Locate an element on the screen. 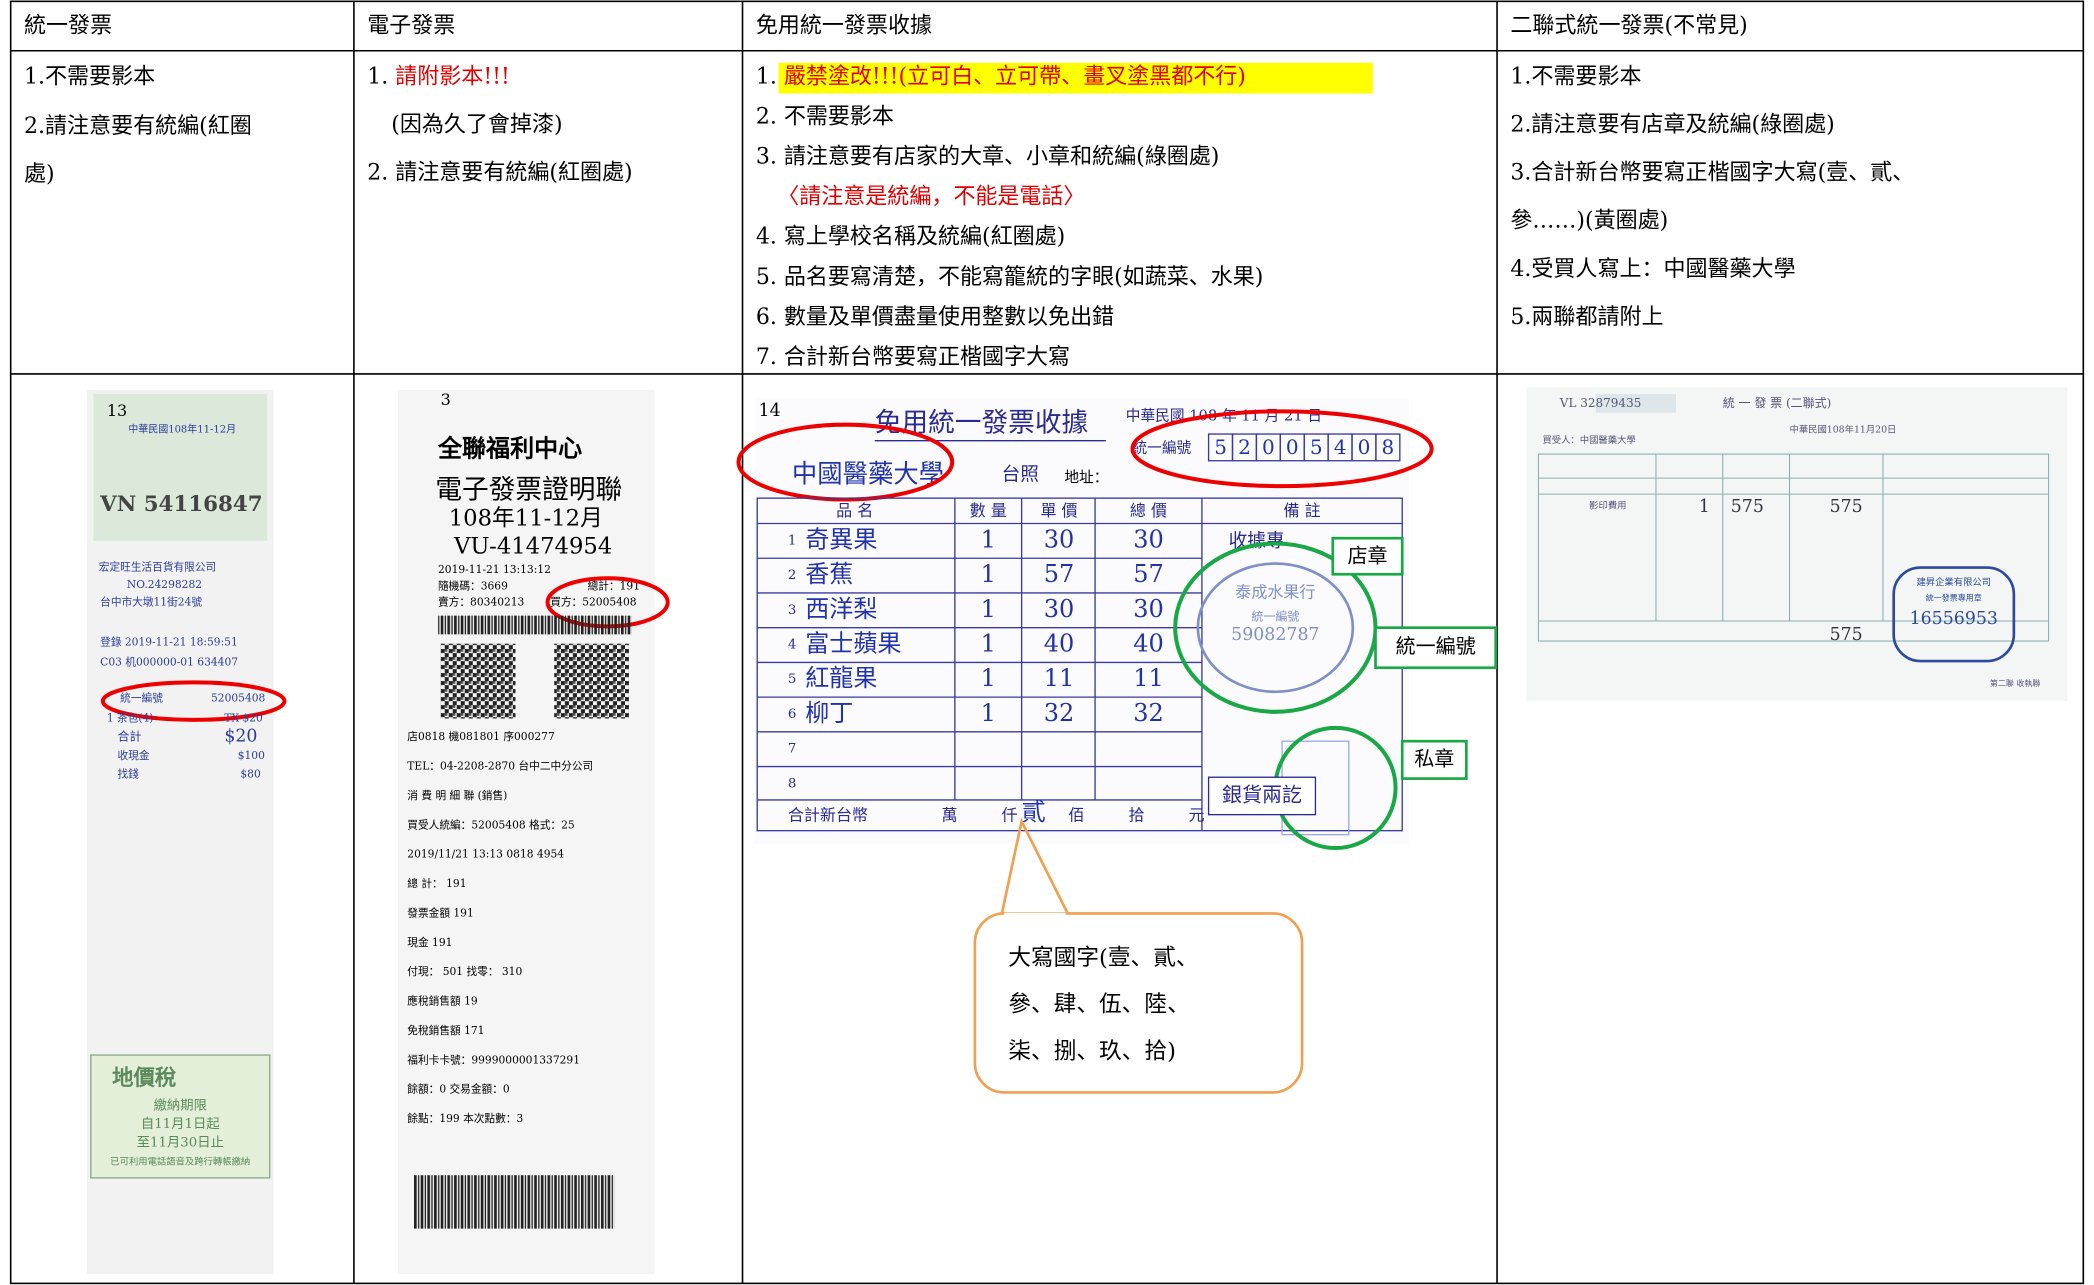 This screenshot has height=1285, width=2094. column-title: 單 價 is located at coordinates (1058, 510).